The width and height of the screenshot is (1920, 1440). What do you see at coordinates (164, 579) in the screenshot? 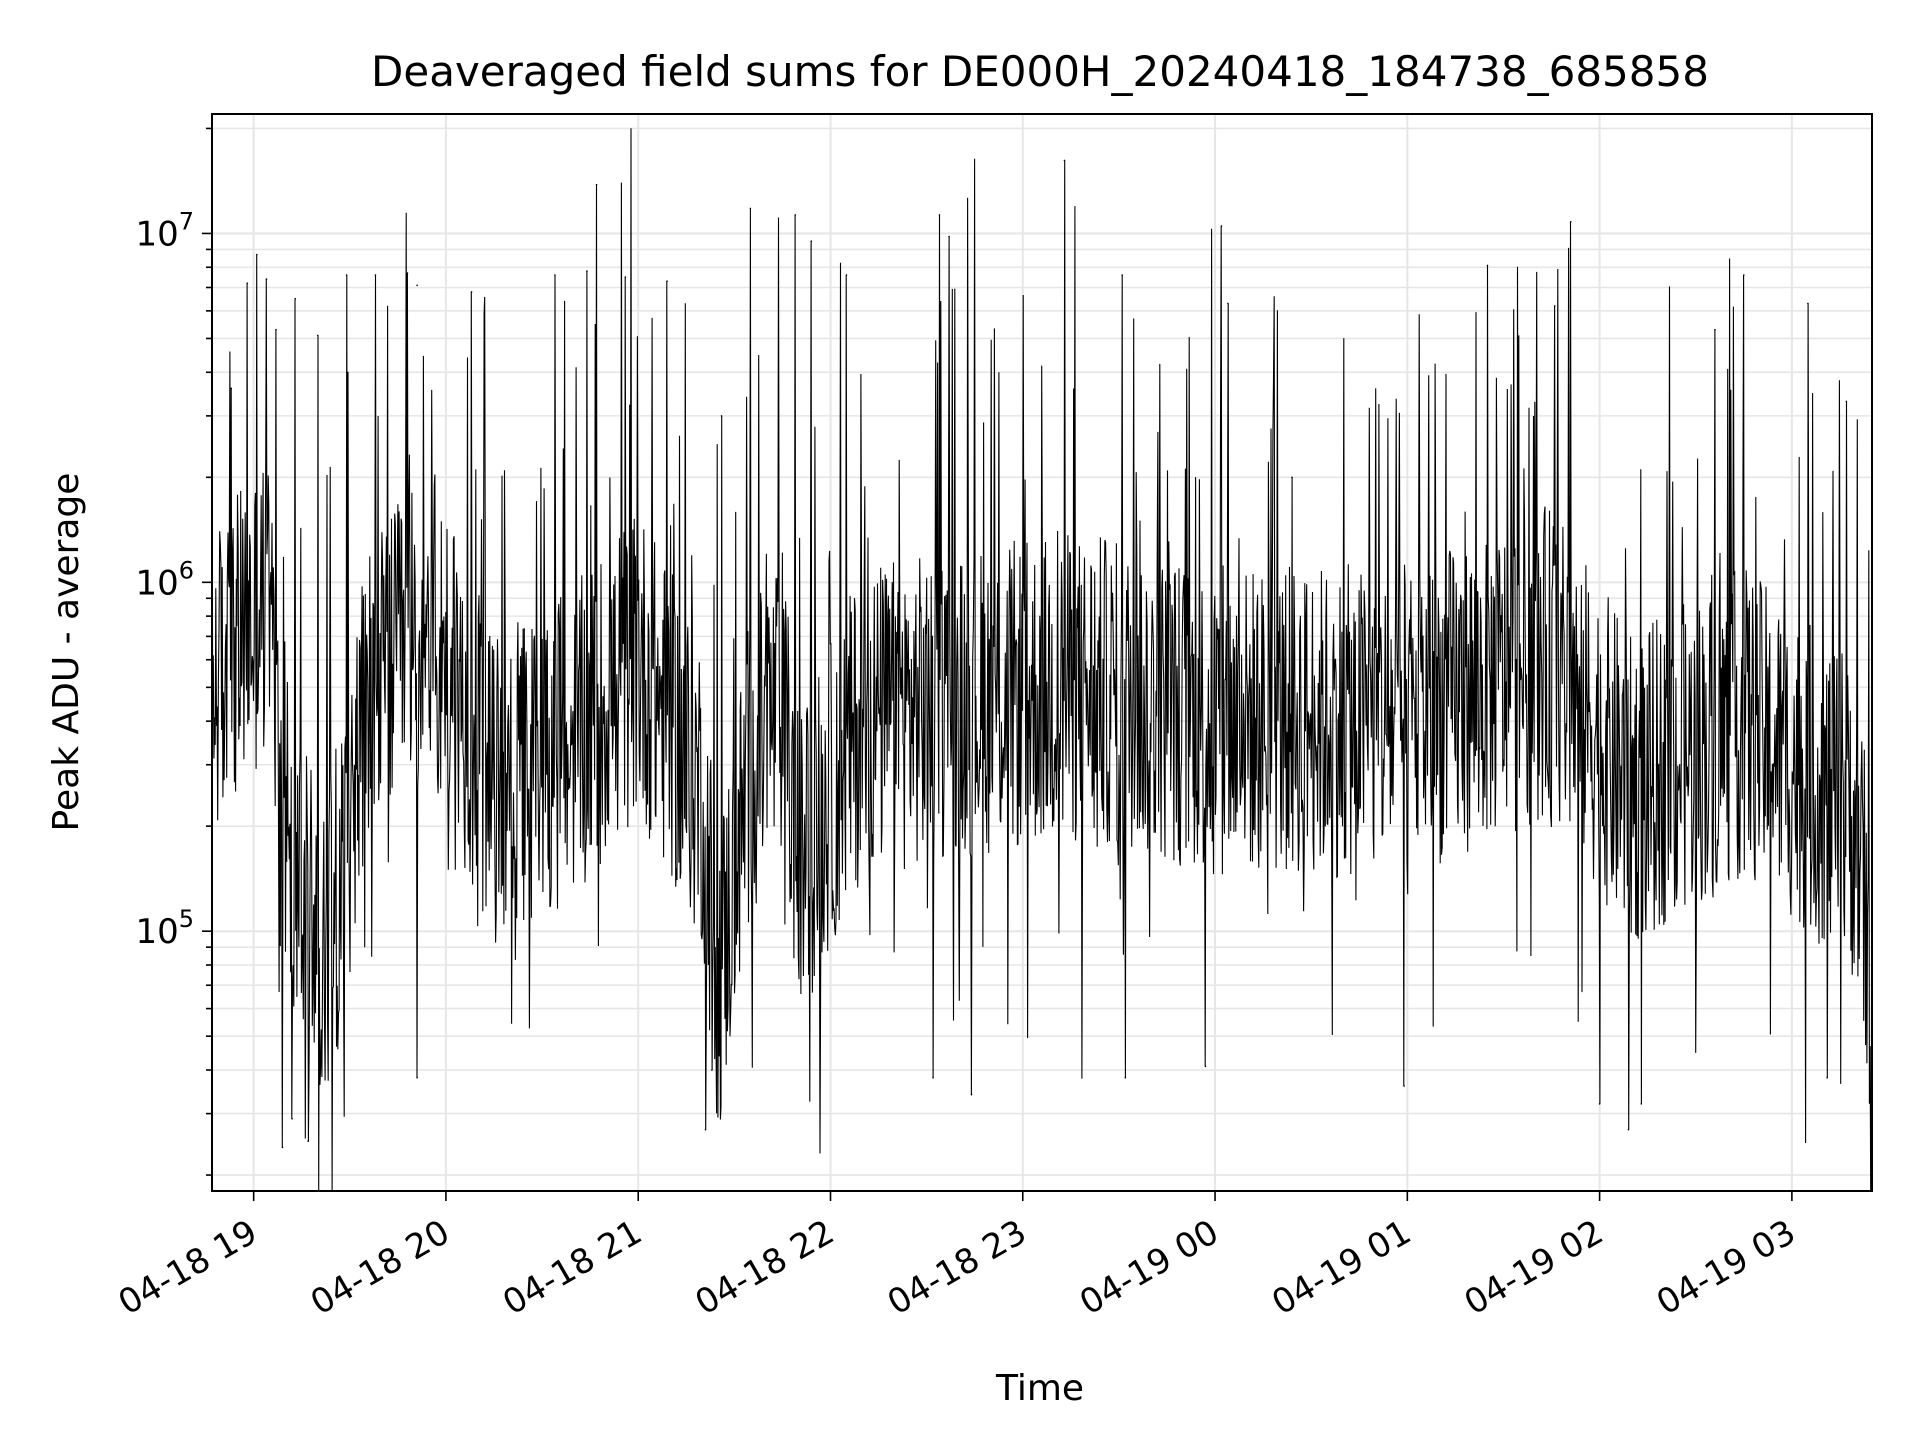
I see `y-tick-label: 10⁶` at bounding box center [164, 579].